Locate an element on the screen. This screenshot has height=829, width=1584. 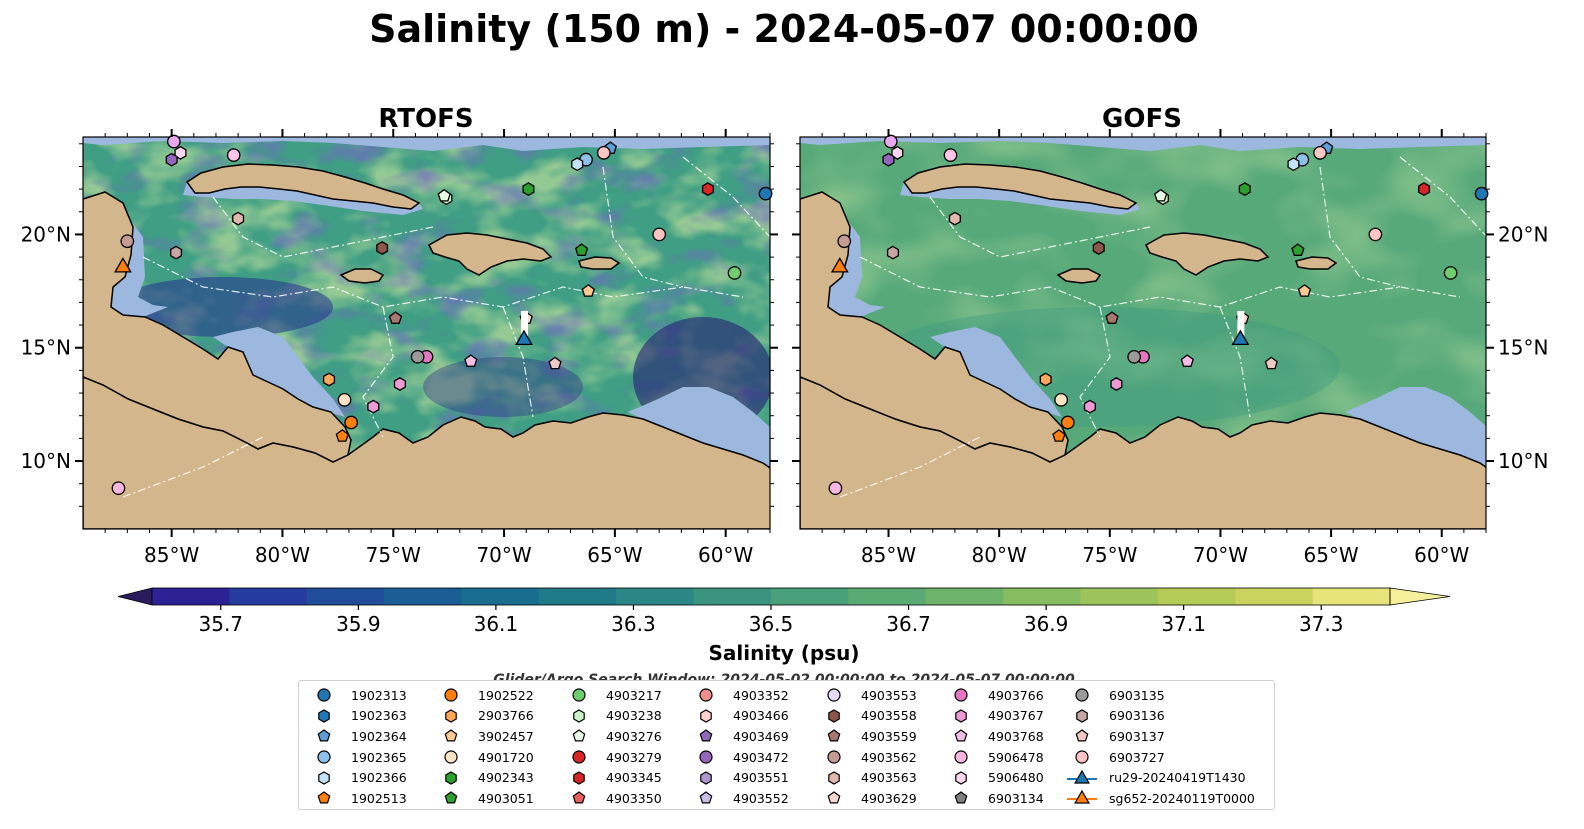
legend-item: 5906480 is located at coordinates (995, 777).